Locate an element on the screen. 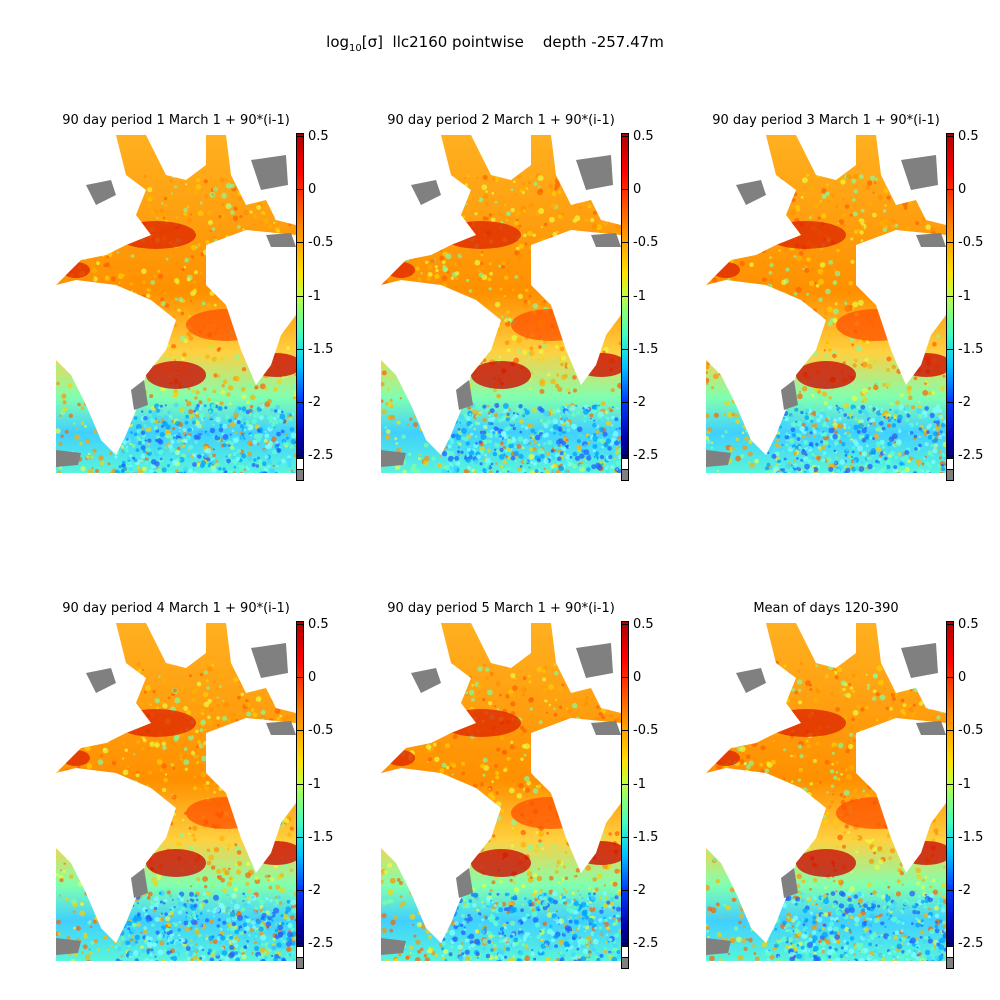  map-panel-4: 90 day period 4 March 1 + 90*(i-1) is located at coordinates (196, 787).